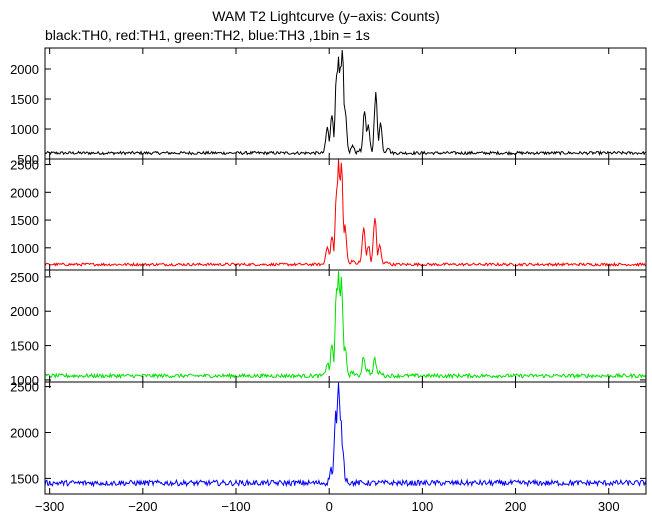 This screenshot has width=652, height=515. Describe the element at coordinates (24, 69) in the screenshot. I see `y-tick-label-0-3: 2000` at that location.